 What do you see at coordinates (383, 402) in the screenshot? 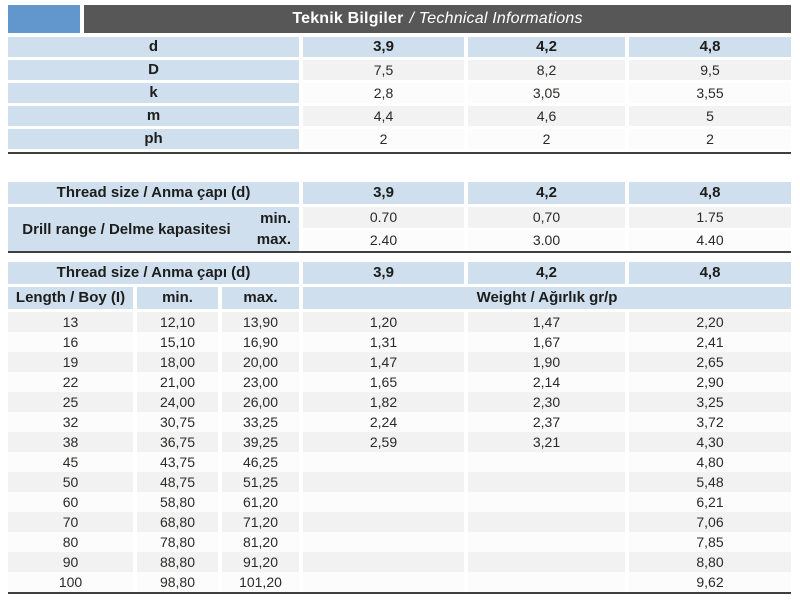
I see `weight-39-value: 1,82` at bounding box center [383, 402].